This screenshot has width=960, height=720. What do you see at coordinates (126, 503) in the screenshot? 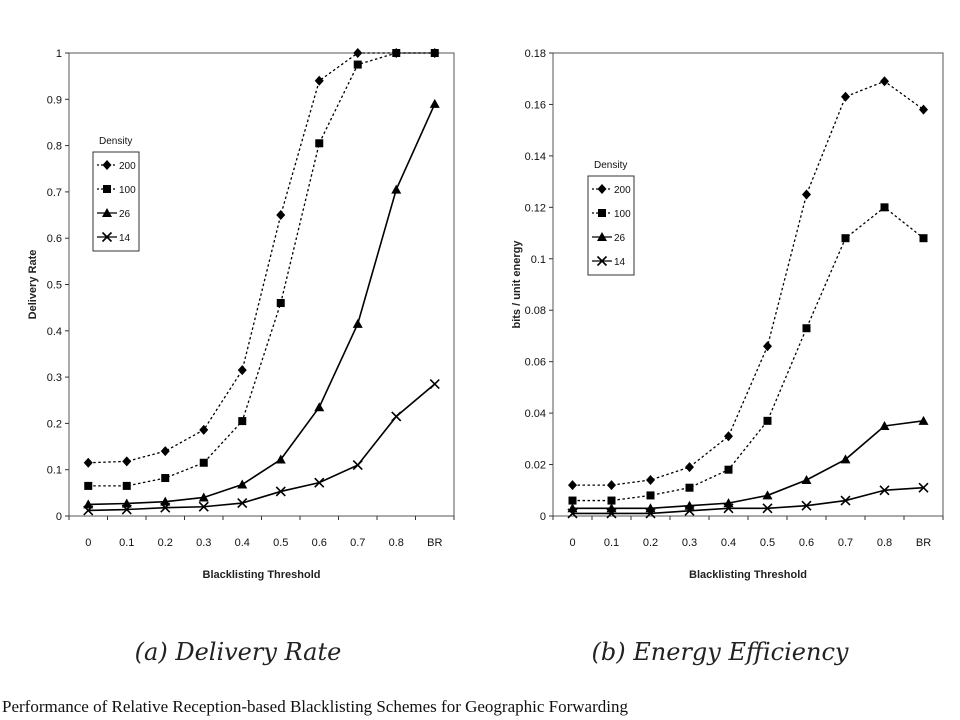
I see `point-26-0.1` at bounding box center [126, 503].